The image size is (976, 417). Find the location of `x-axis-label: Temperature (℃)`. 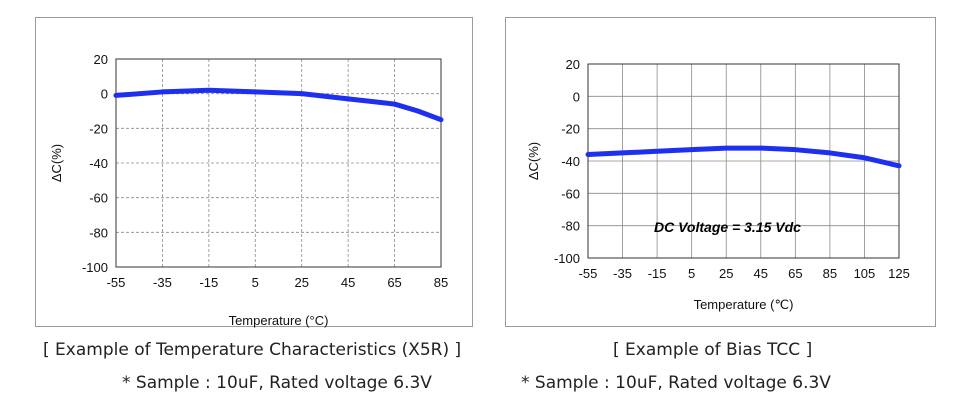

x-axis-label: Temperature (℃) is located at coordinates (744, 304).